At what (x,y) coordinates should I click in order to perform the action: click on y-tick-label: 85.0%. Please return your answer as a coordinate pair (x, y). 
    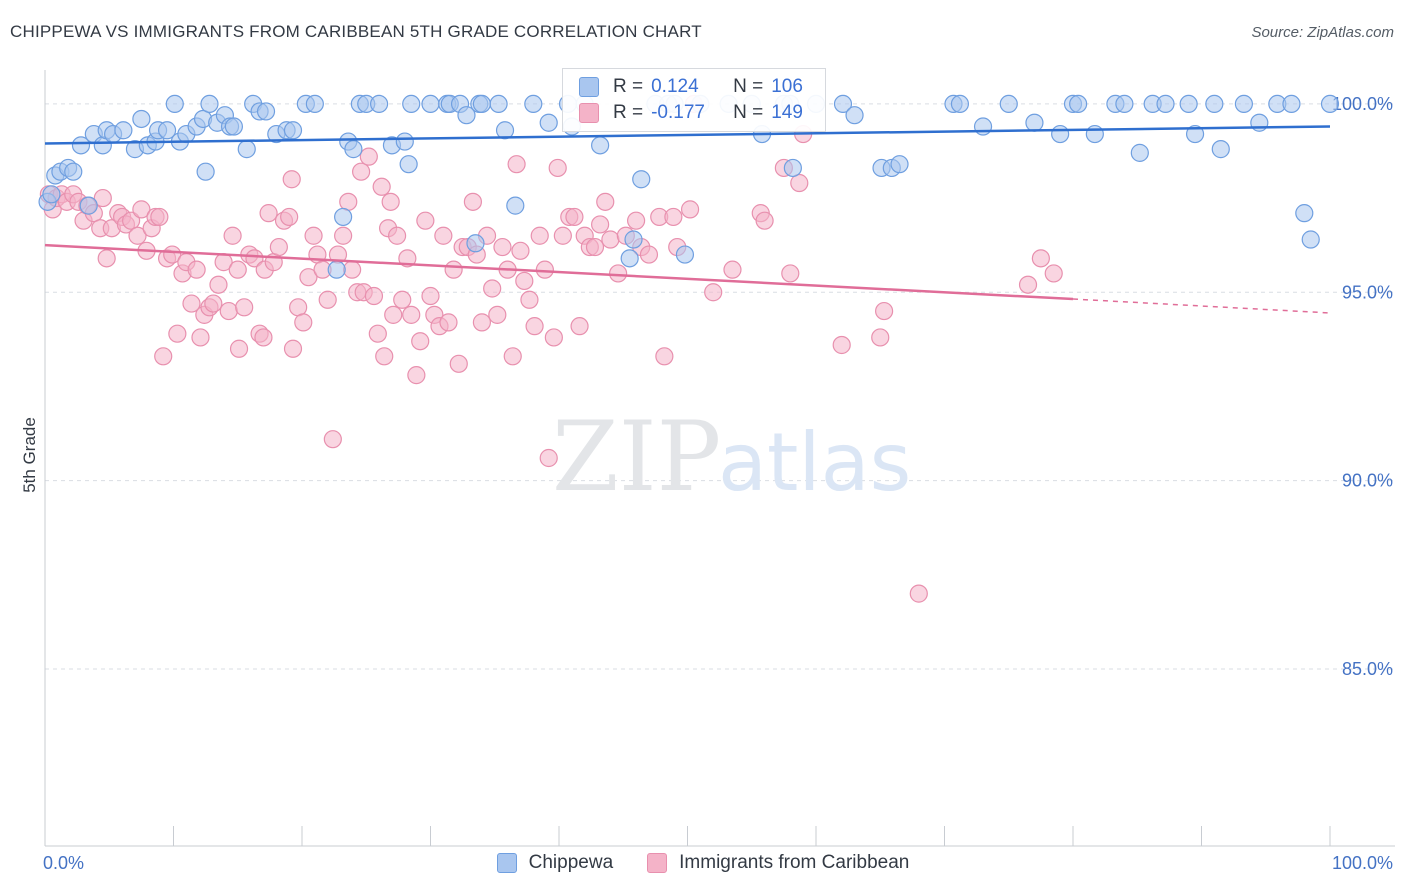
    Looking at the image, I should click on (1367, 669).